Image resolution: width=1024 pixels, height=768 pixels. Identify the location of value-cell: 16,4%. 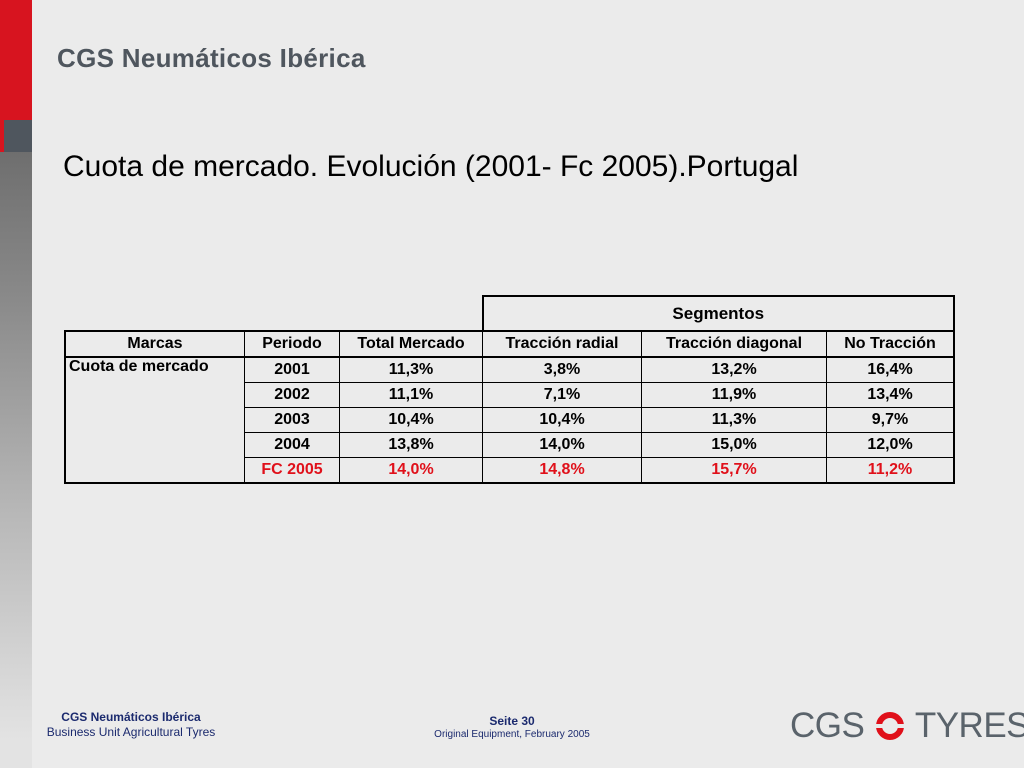
(890, 369).